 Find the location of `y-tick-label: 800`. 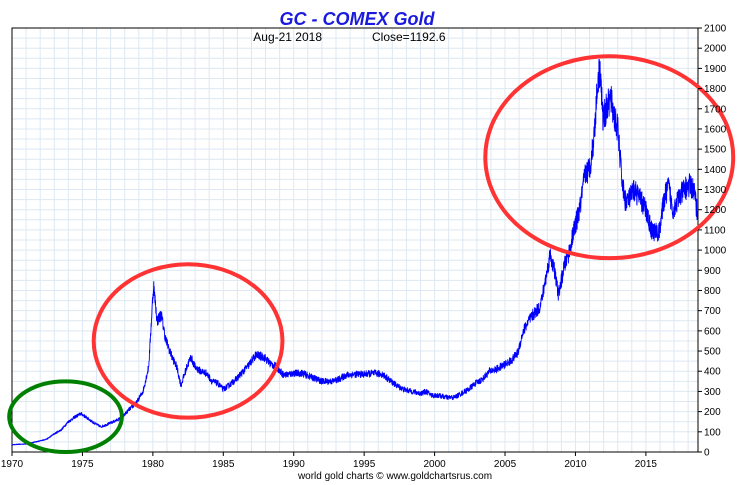

y-tick-label: 800 is located at coordinates (712, 291).